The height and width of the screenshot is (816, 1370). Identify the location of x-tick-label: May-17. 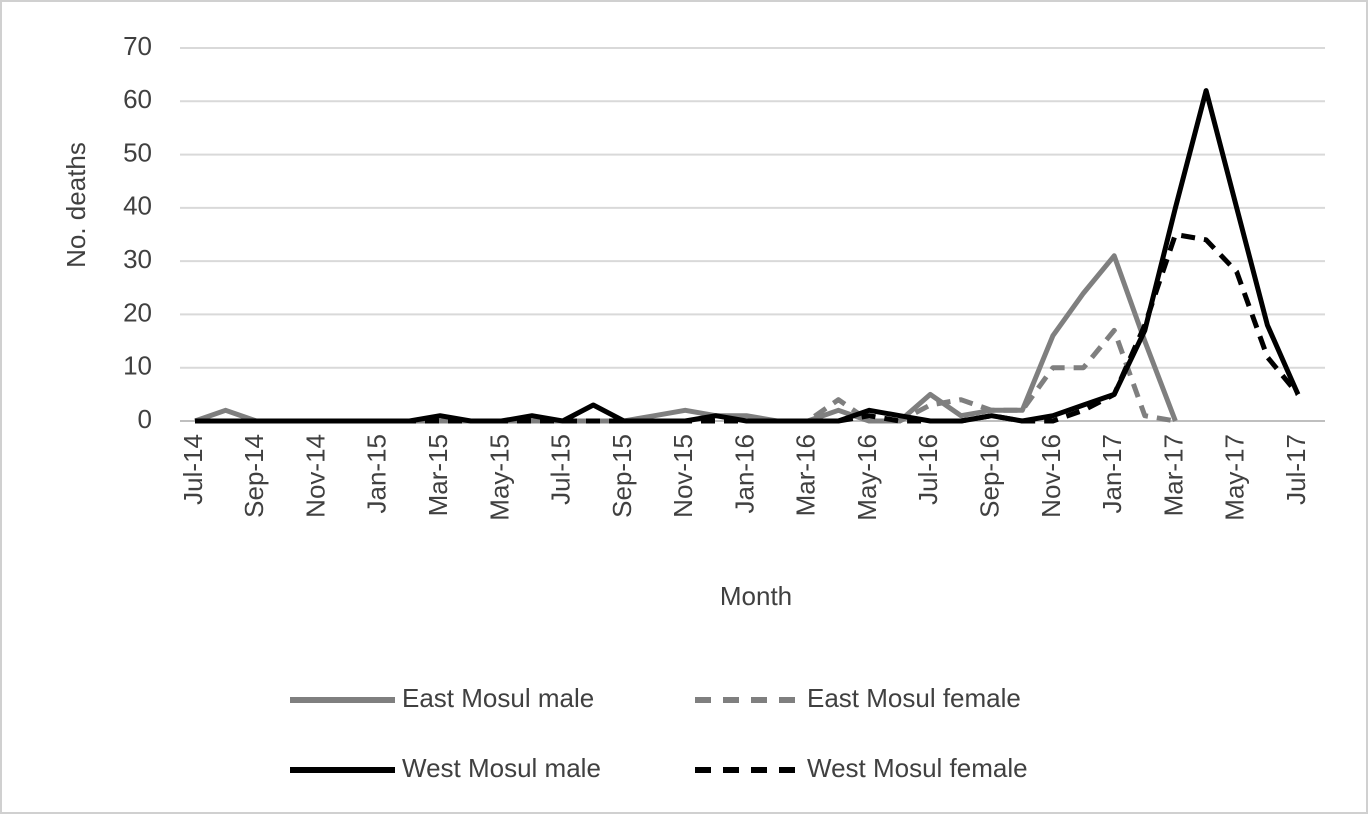
(1235, 477).